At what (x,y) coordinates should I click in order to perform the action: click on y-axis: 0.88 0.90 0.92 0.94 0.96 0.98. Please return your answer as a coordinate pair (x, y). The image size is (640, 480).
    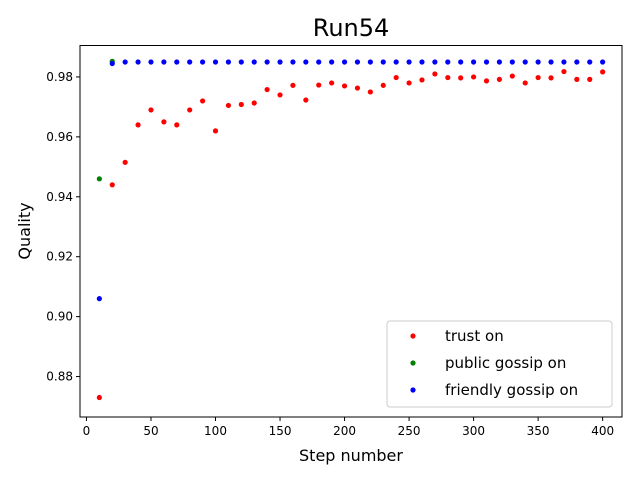
    Looking at the image, I should click on (63, 227).